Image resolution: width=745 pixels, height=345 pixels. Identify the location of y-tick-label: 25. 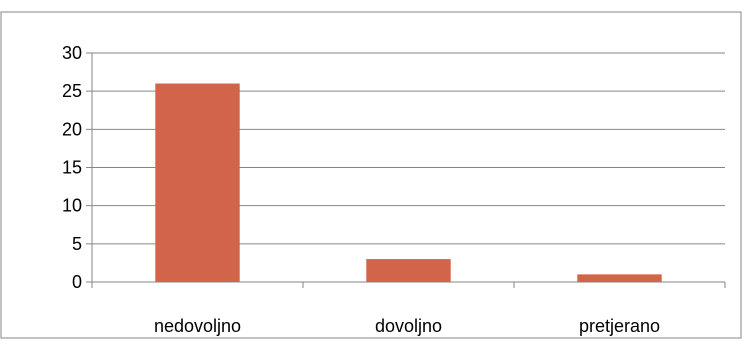
(72, 91).